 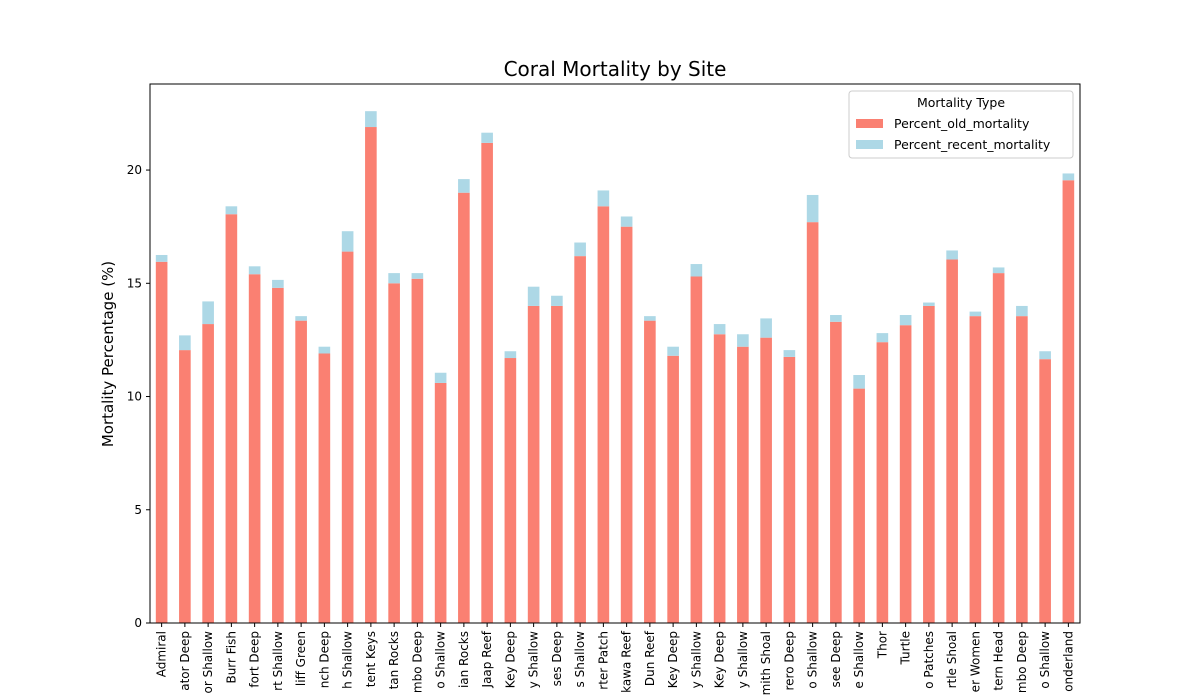 I want to click on y-tick-label: 0, so click(x=138, y=623).